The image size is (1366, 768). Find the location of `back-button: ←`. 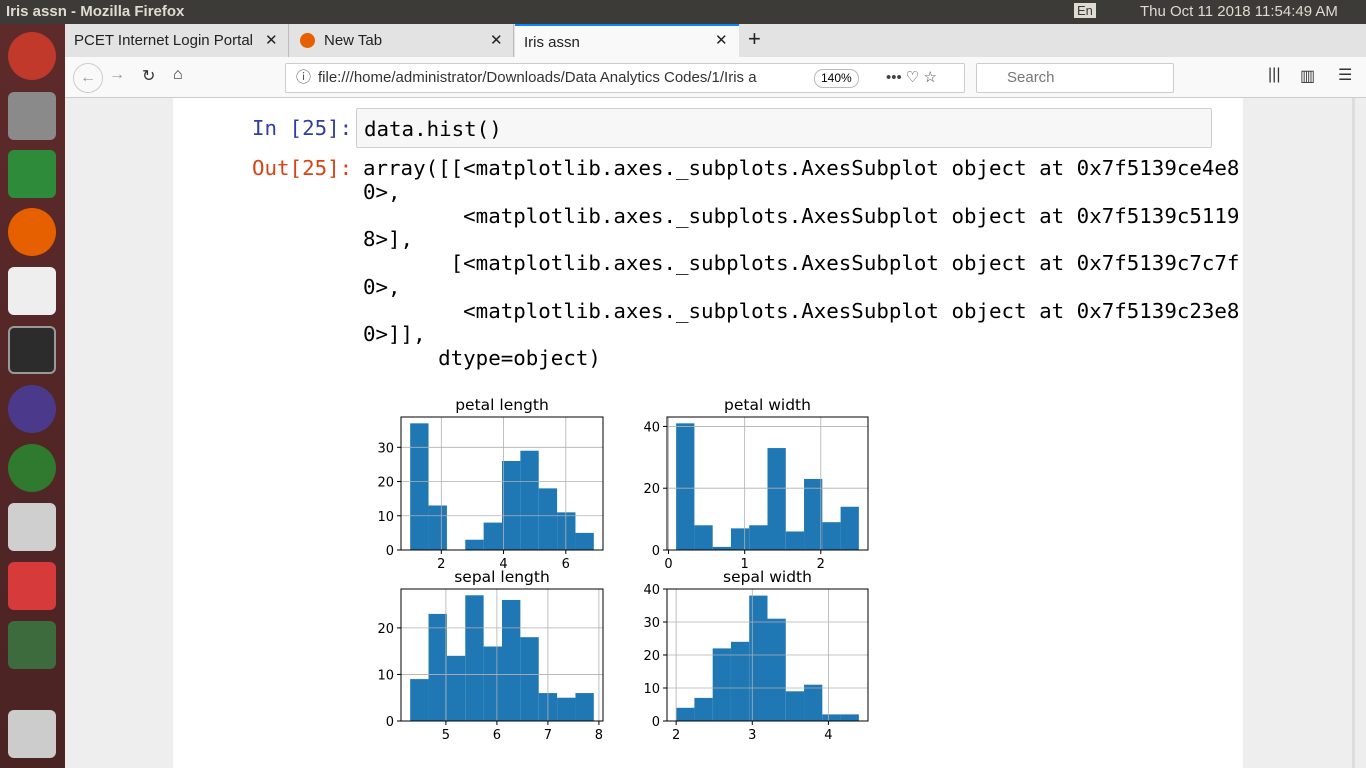

back-button: ← is located at coordinates (88, 78).